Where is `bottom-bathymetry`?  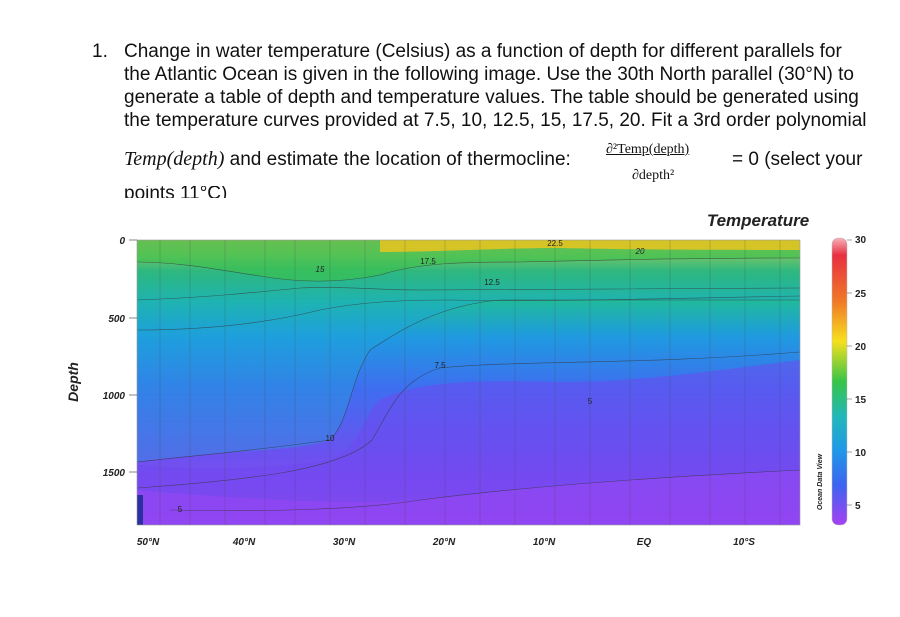 bottom-bathymetry is located at coordinates (140, 510).